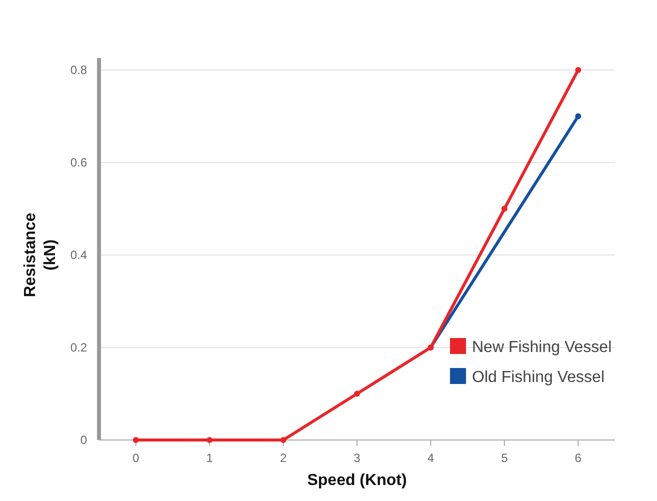 Image resolution: width=657 pixels, height=501 pixels. What do you see at coordinates (430, 458) in the screenshot?
I see `x-tick-label: 4` at bounding box center [430, 458].